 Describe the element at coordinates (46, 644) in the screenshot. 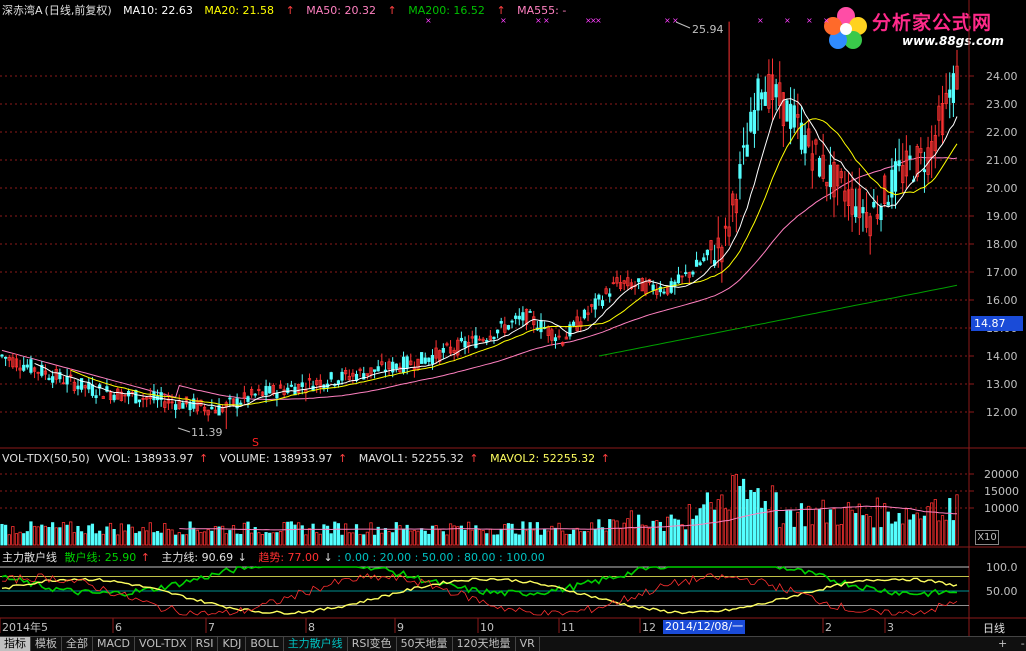

I see `tab-item: 模板` at that location.